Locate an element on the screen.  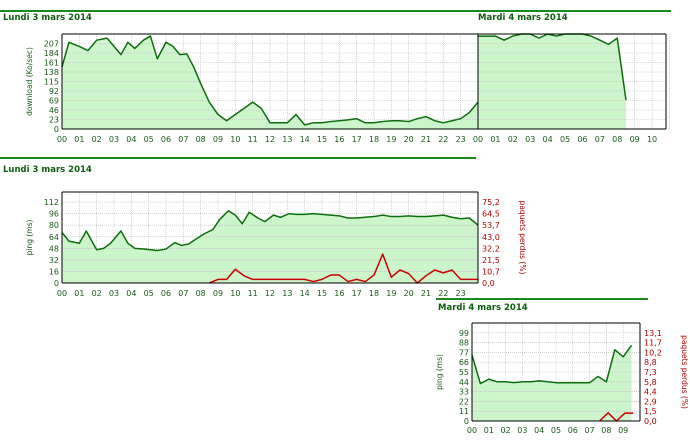
y-tick-label: 23 is located at coordinates (54, 120).